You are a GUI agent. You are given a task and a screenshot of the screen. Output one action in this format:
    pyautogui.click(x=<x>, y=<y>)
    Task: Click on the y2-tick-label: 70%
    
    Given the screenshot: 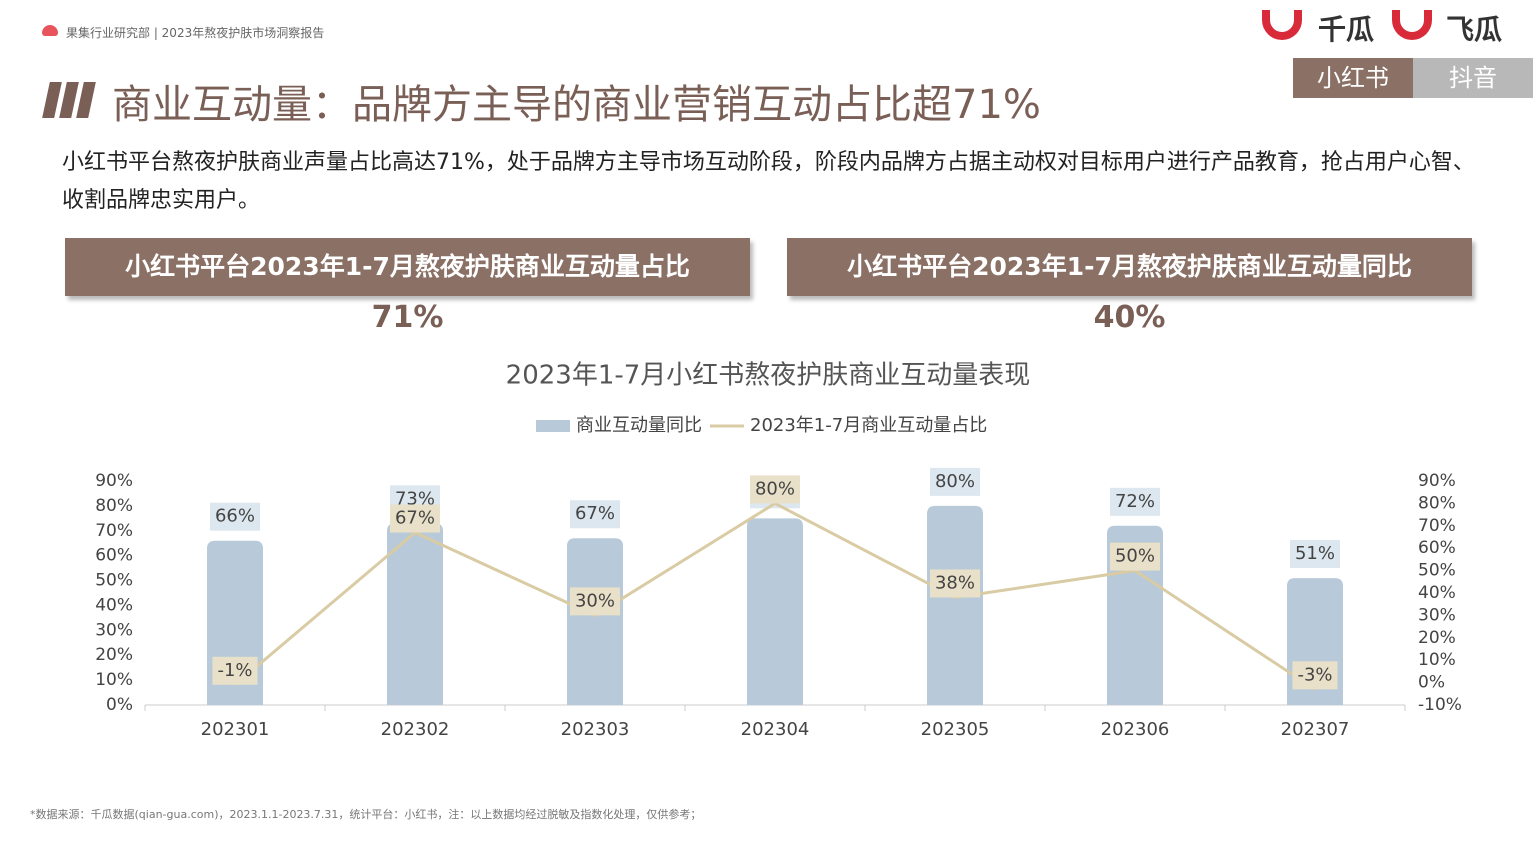 What is the action you would take?
    pyautogui.click(x=1437, y=526)
    